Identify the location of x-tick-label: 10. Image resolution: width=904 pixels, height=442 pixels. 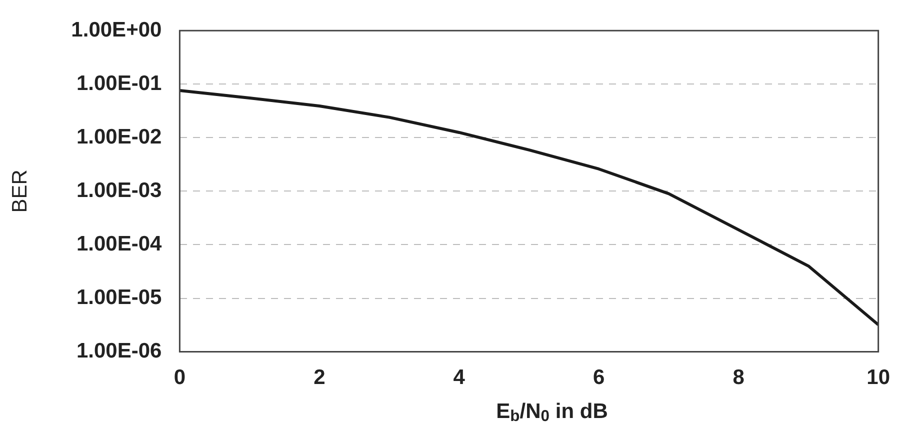
(878, 378).